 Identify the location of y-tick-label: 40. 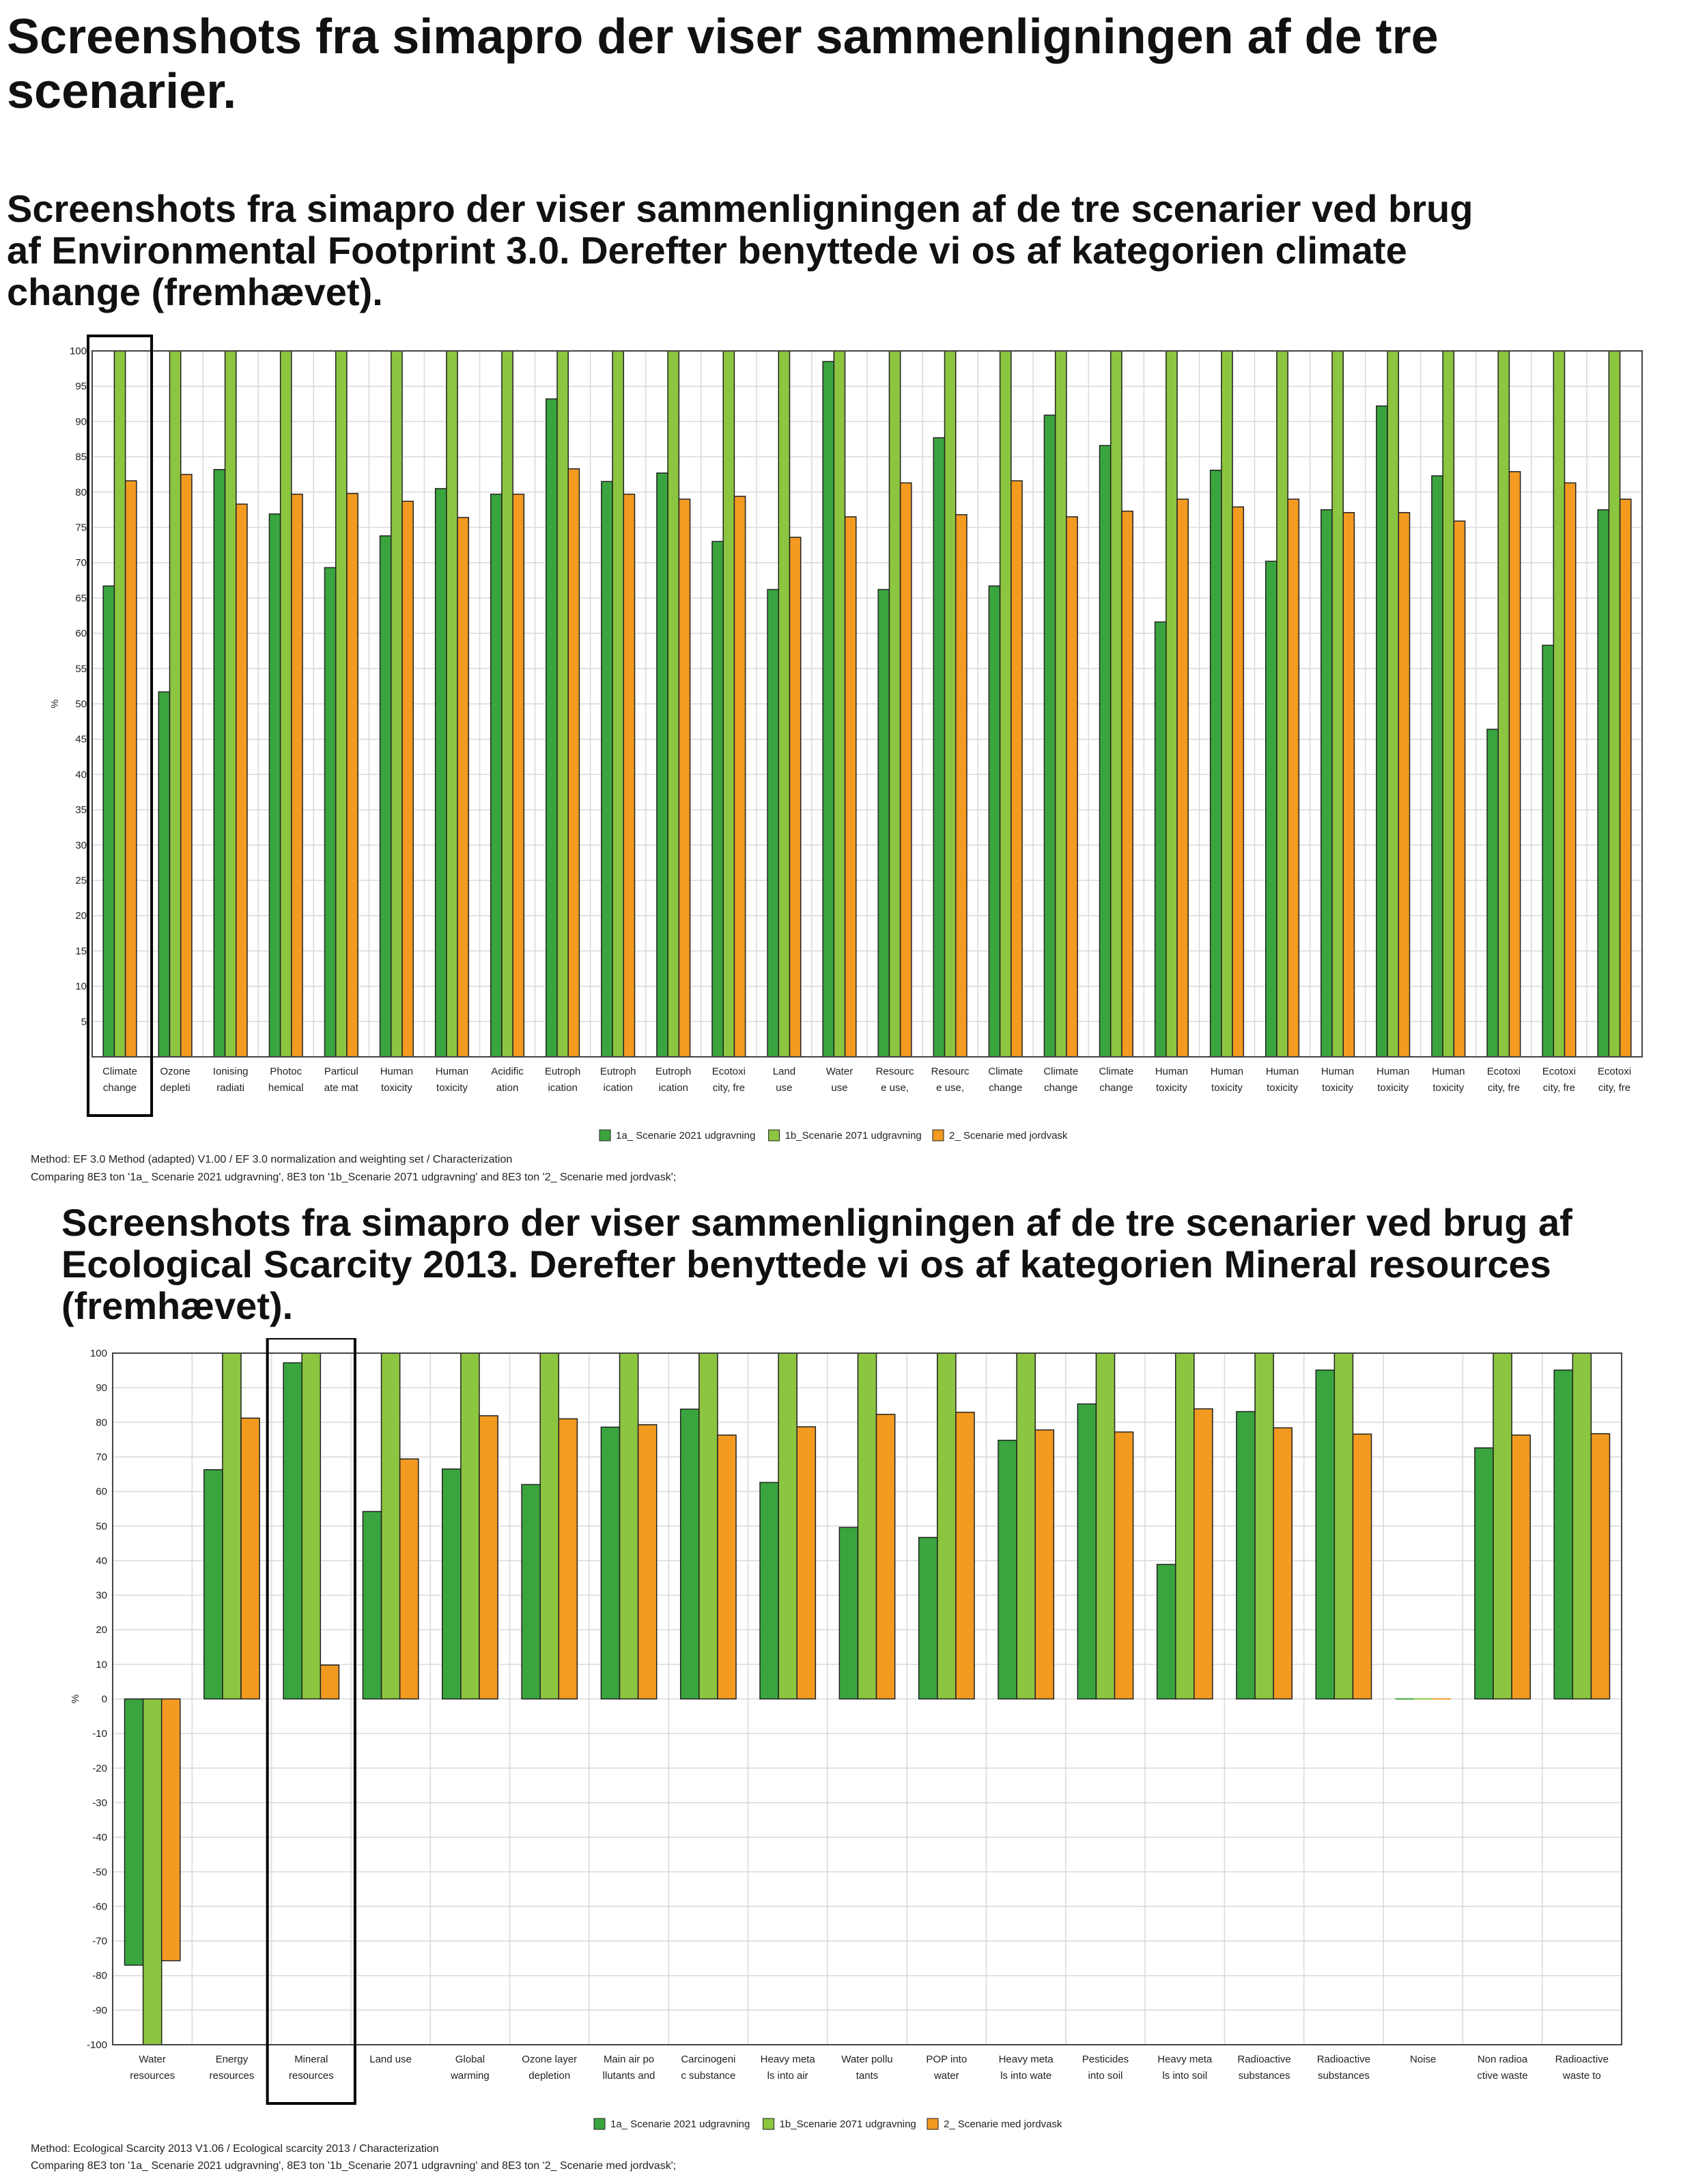
(81, 774).